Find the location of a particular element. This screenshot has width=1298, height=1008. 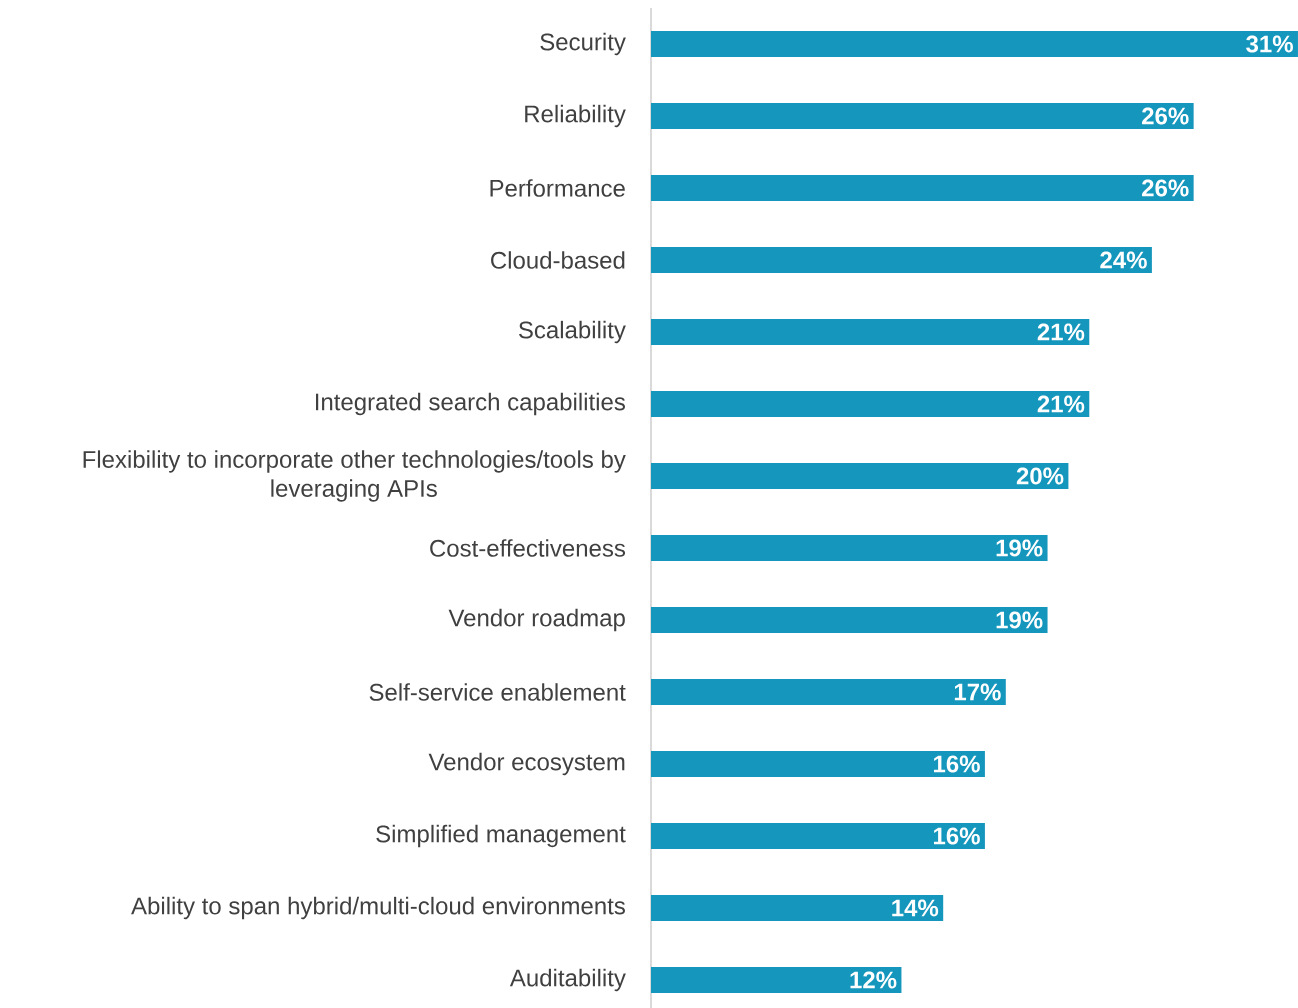

y-tick-label: Scalability is located at coordinates (572, 332).